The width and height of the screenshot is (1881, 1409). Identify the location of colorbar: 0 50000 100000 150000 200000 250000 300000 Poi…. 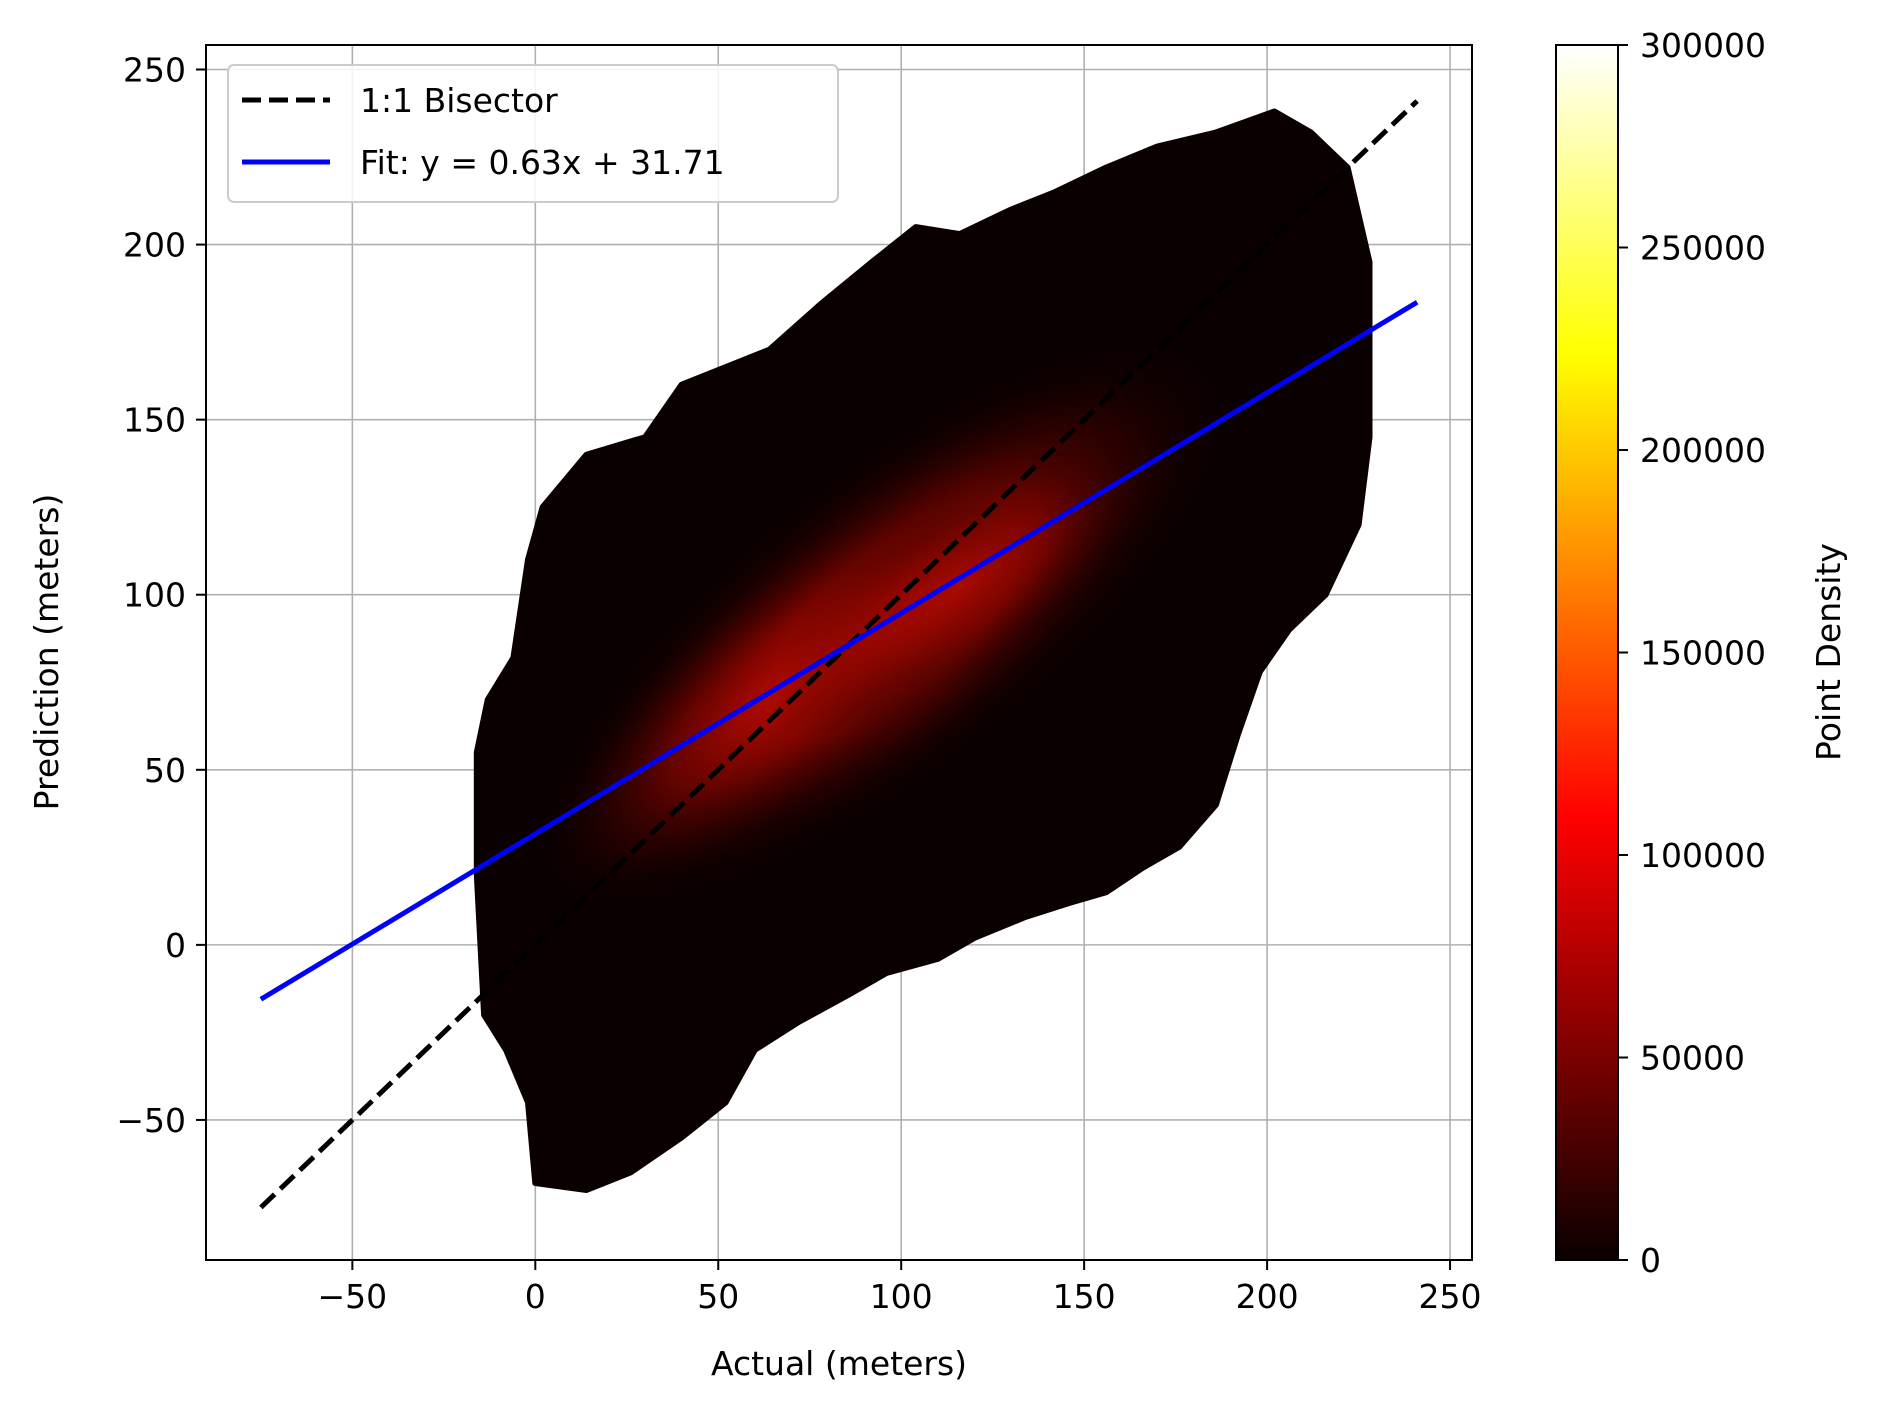
(1701, 653).